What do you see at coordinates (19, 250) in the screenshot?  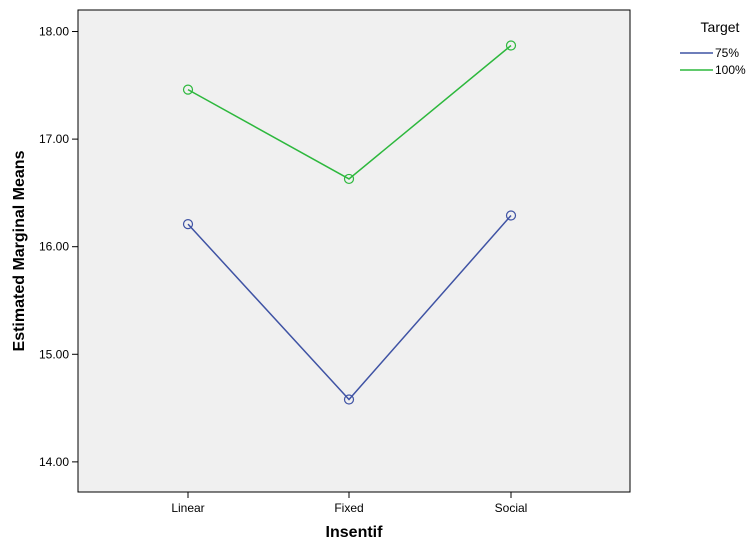 I see `y-axis-title: Estimated Marginal Means` at bounding box center [19, 250].